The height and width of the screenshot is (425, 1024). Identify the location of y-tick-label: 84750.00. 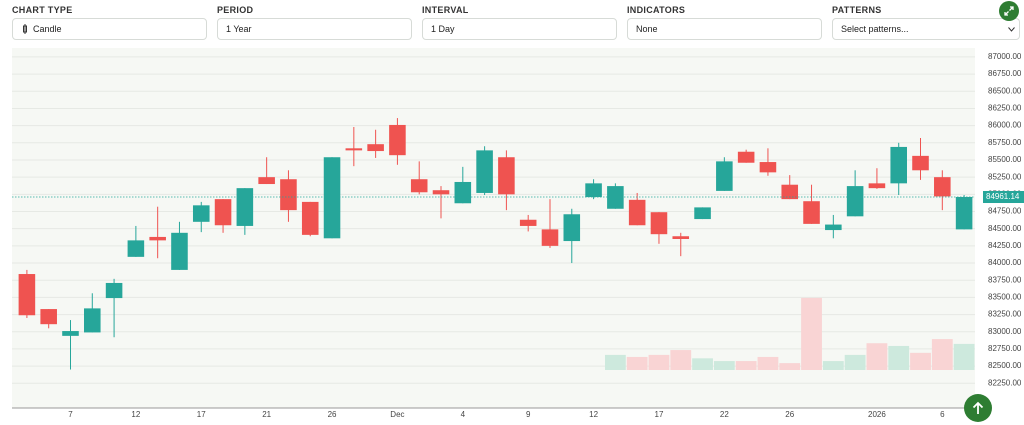
(1005, 211).